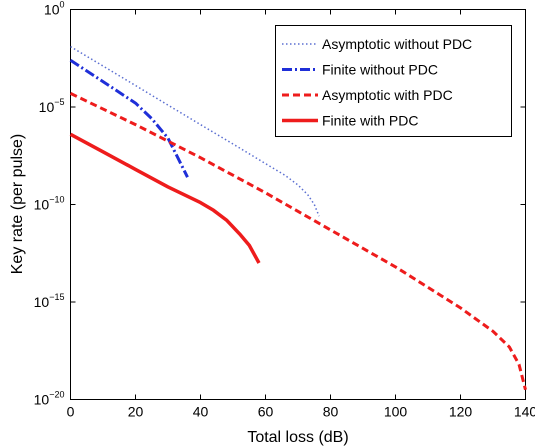 The width and height of the screenshot is (535, 448). What do you see at coordinates (52, 106) in the screenshot?
I see `y-tick-label: 10⁻⁵` at bounding box center [52, 106].